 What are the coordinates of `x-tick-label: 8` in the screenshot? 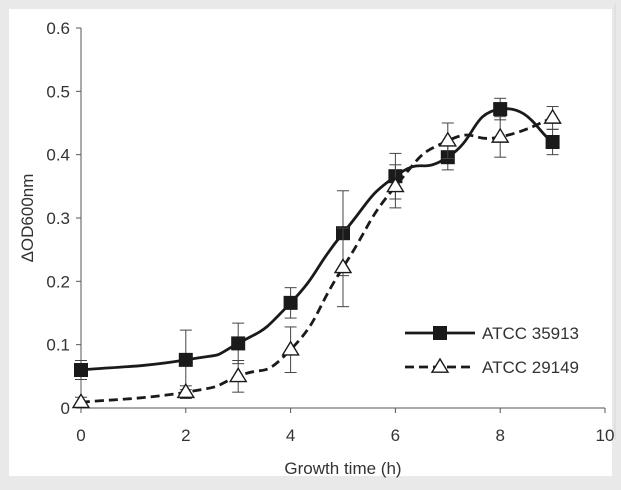 It's located at (499, 435).